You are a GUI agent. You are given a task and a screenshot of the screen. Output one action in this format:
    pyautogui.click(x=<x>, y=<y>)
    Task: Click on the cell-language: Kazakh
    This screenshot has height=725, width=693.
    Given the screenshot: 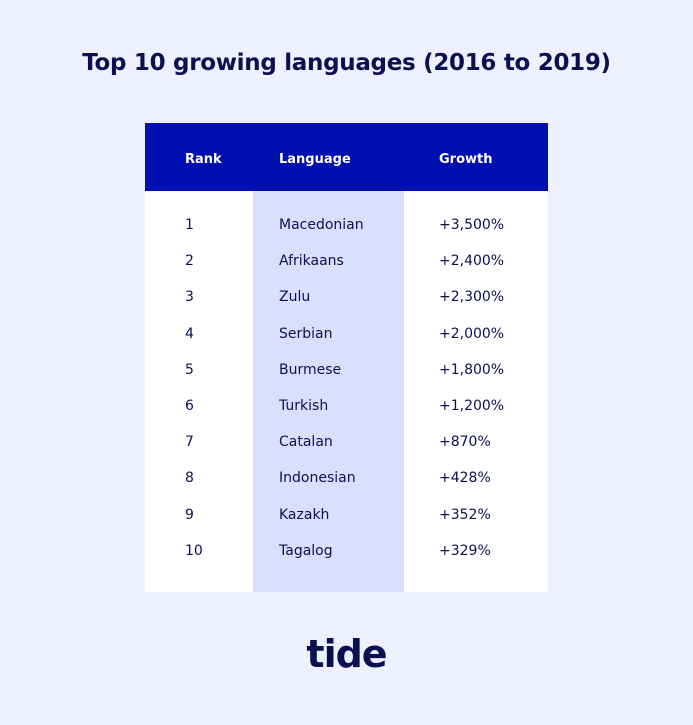 What is the action you would take?
    pyautogui.click(x=304, y=514)
    